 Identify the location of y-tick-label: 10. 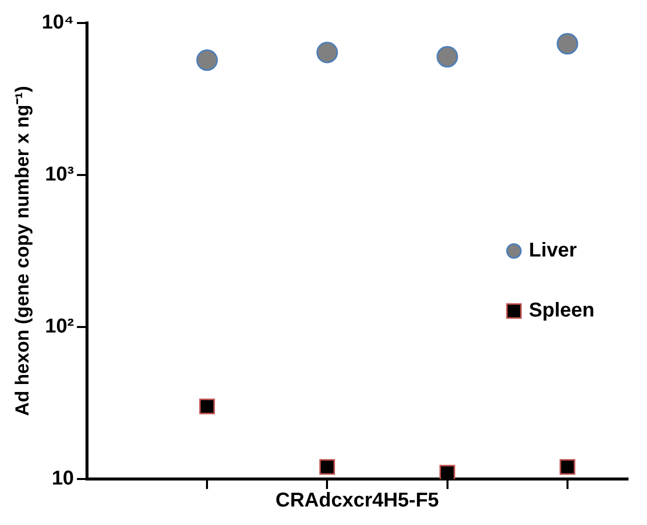
(63, 479).